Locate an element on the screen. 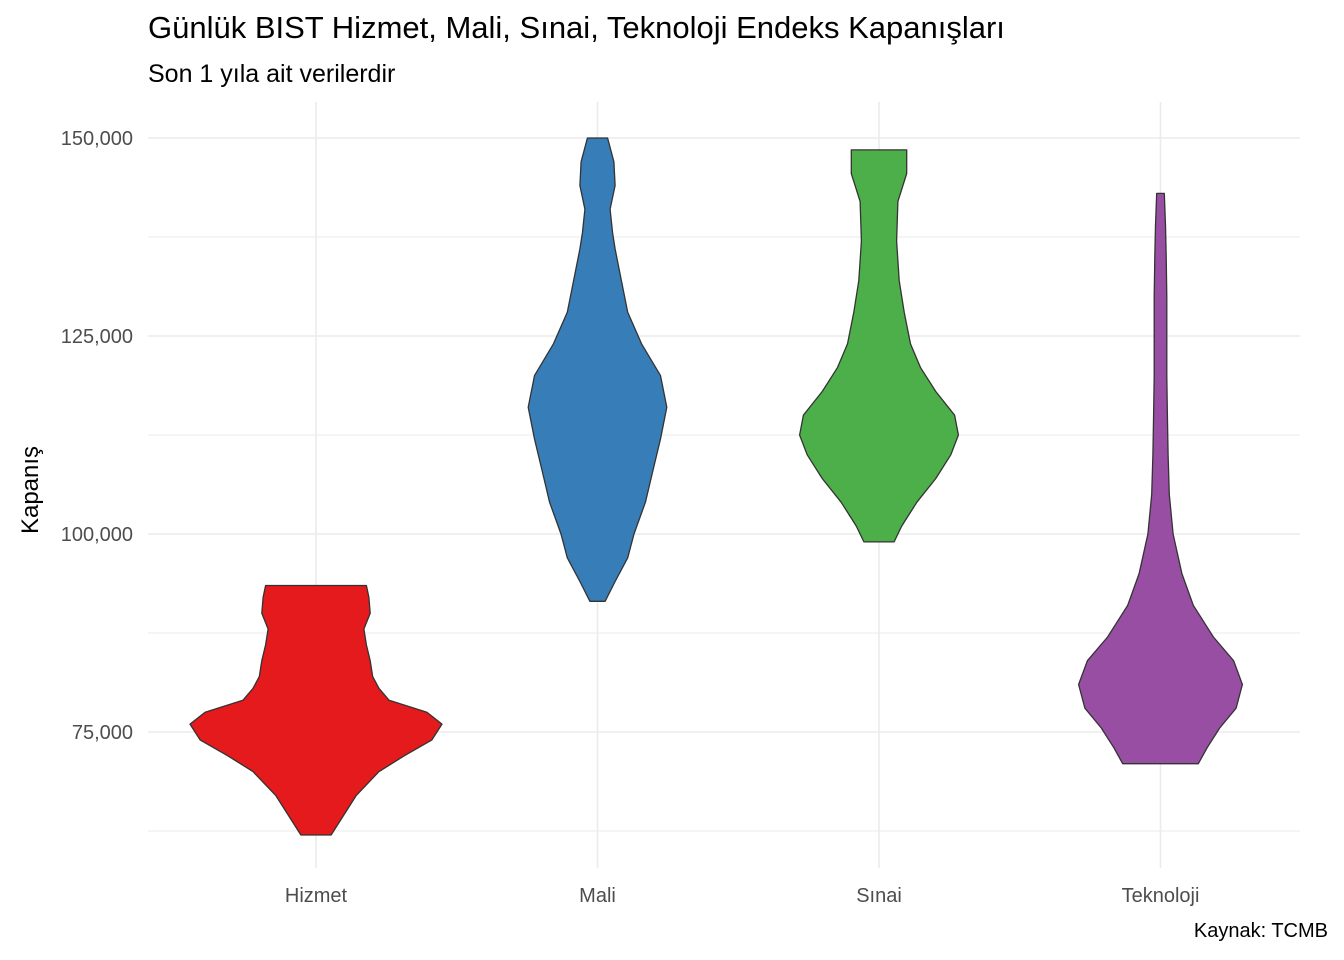  y-tick-label: 100,000 is located at coordinates (97, 535).